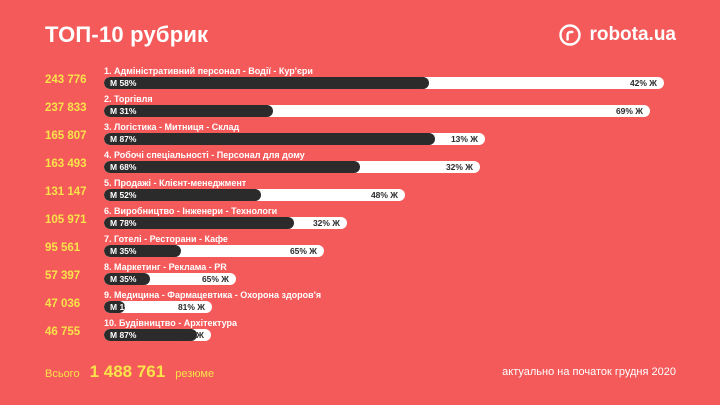 The width and height of the screenshot is (720, 405). What do you see at coordinates (123, 167) in the screenshot?
I see `male-share-label: М 68%` at bounding box center [123, 167].